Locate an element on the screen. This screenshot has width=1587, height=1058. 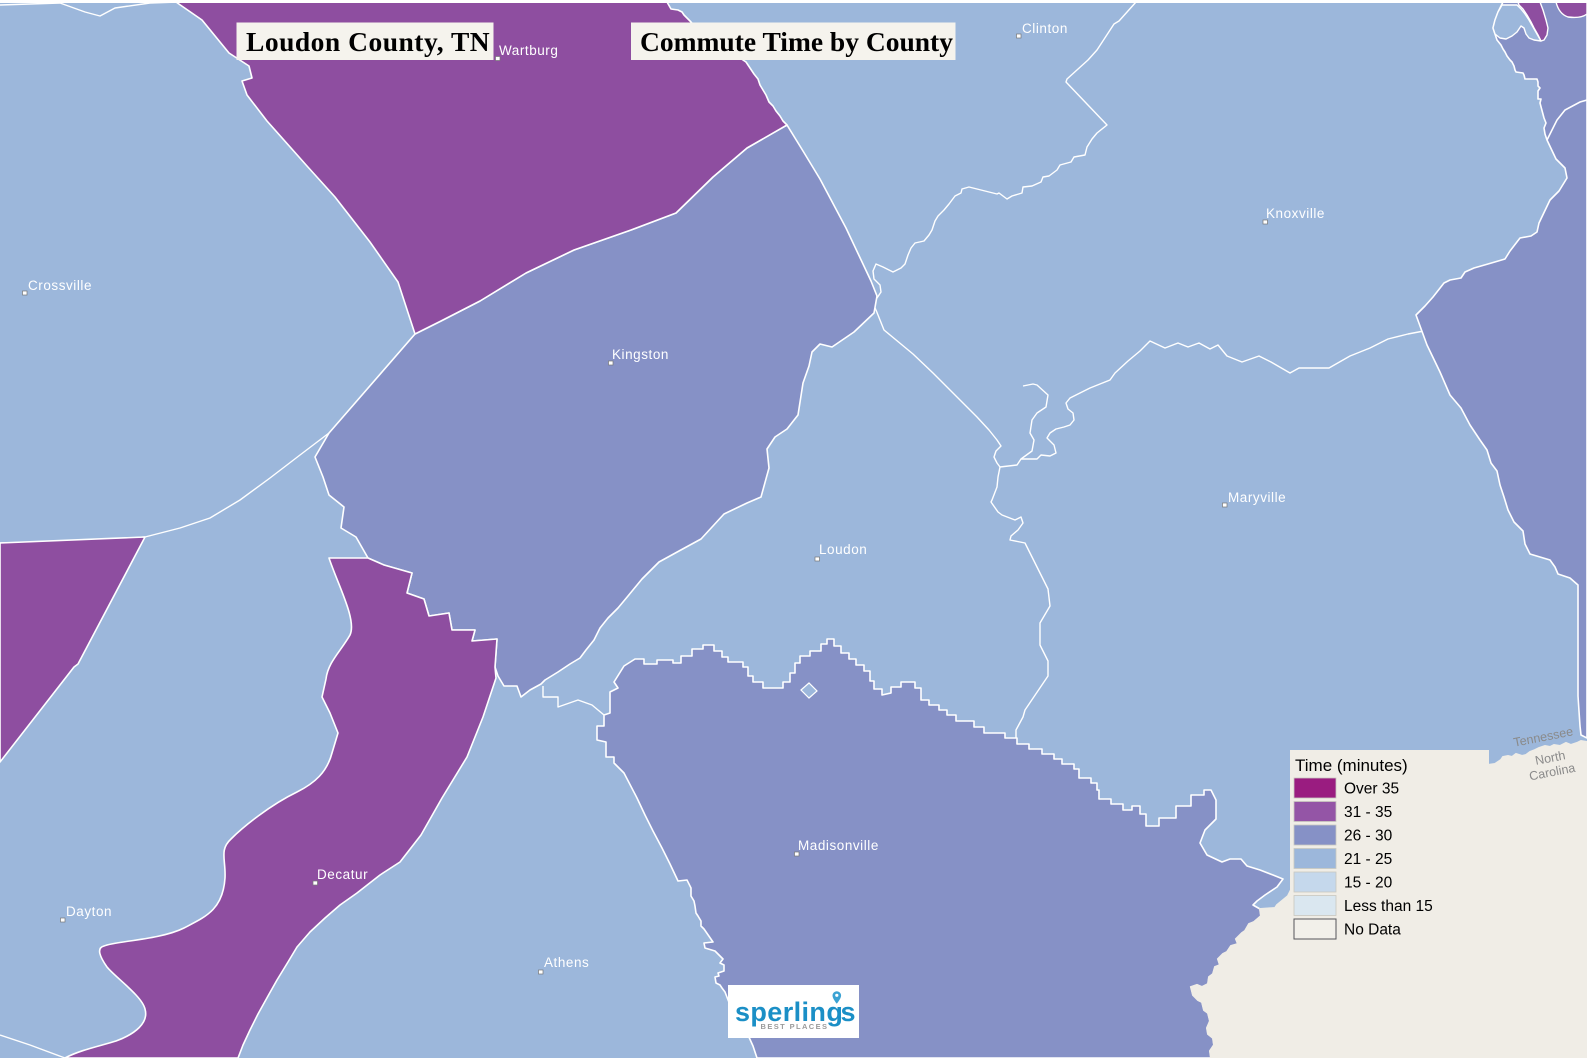
svg-text: s is located at coordinates (848, 1012).